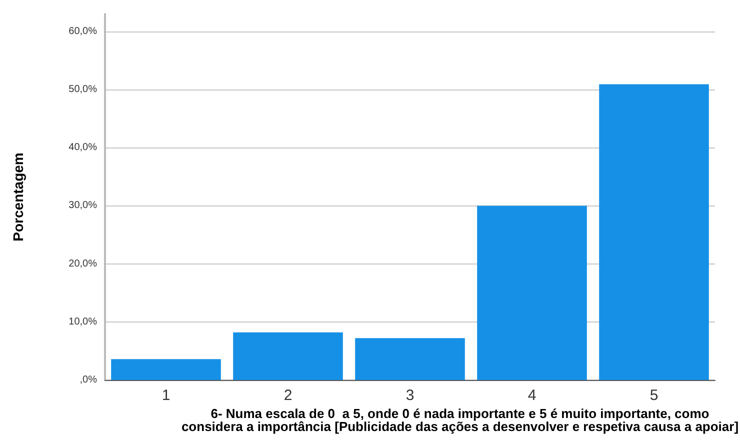 Image resolution: width=740 pixels, height=444 pixels. I want to click on y-tick-label: 10,0%, so click(83, 322).